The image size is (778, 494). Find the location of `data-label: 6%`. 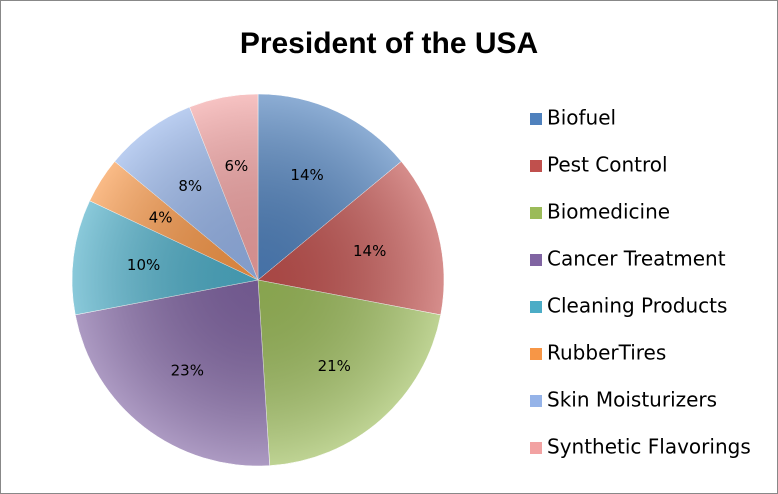

data-label: 6% is located at coordinates (236, 166).